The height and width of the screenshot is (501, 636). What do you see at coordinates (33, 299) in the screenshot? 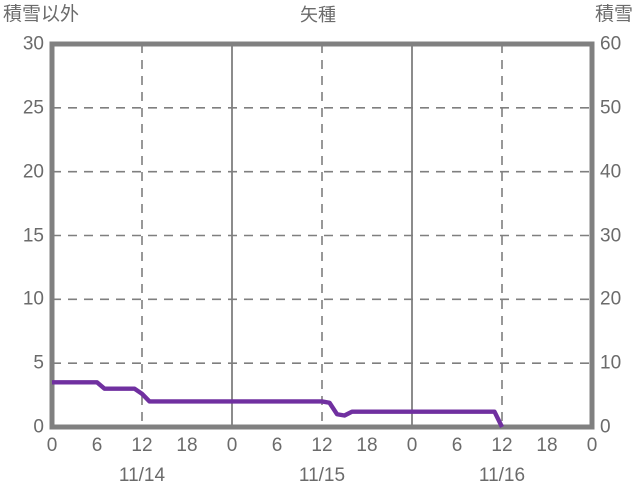
I see `y-tick-left: 10` at bounding box center [33, 299].